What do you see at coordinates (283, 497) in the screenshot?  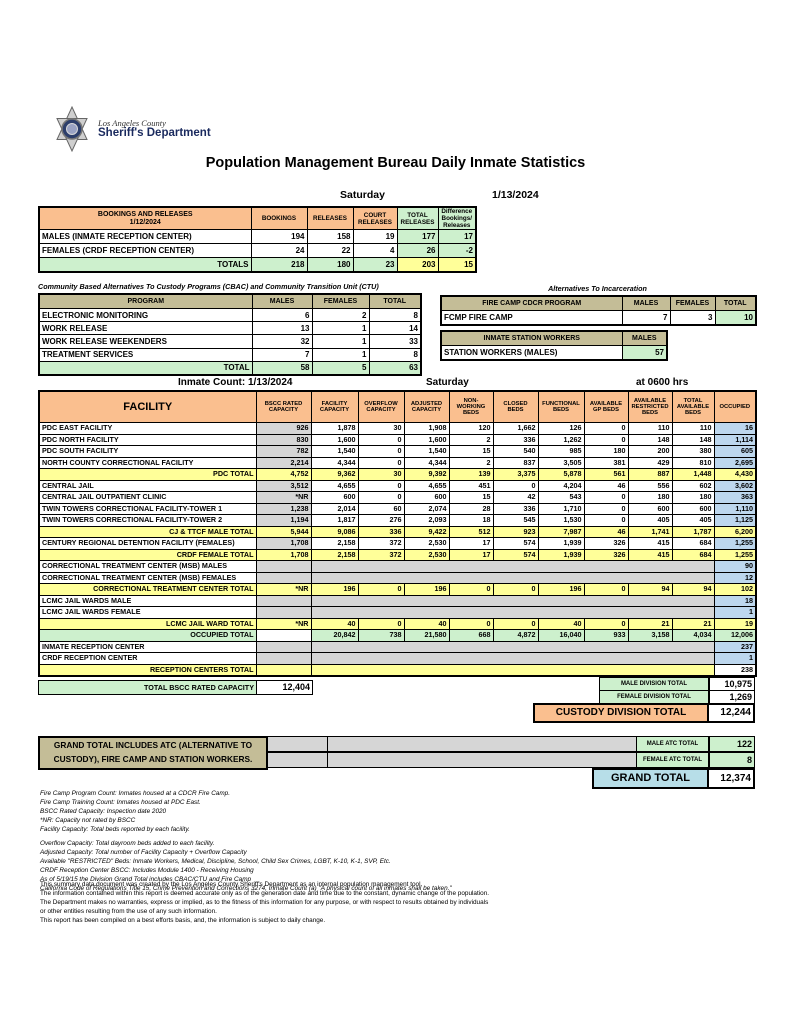 I see `value-cell: *NR` at bounding box center [283, 497].